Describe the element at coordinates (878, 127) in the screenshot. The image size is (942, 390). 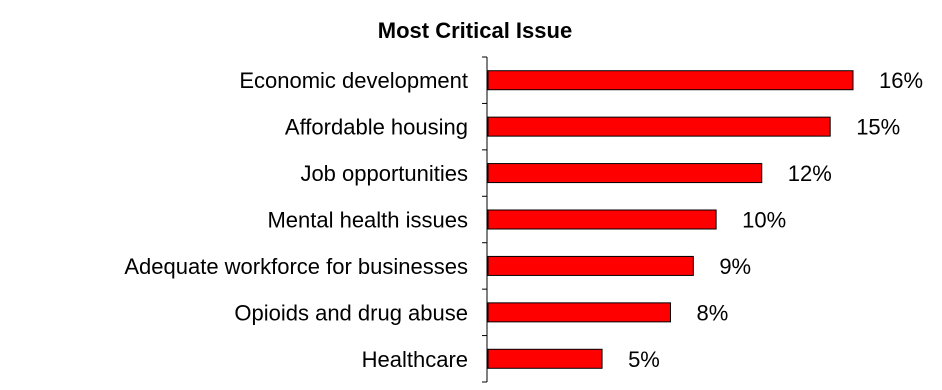
I see `value-label: 15%` at that location.